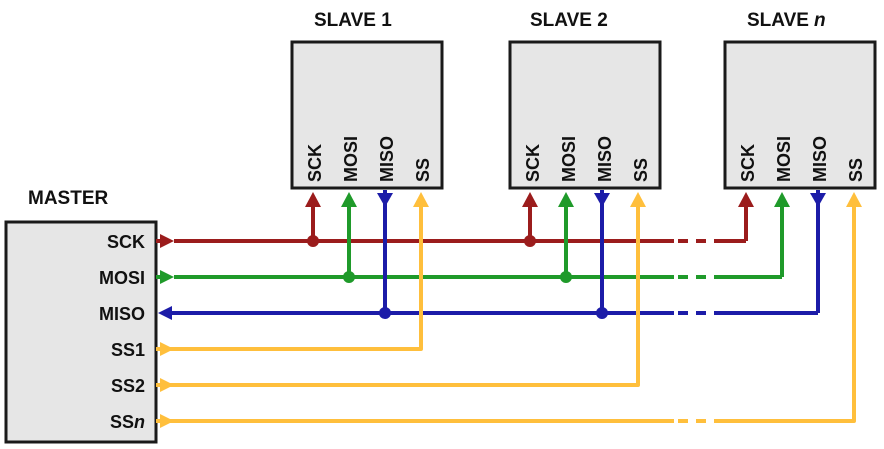 The width and height of the screenshot is (884, 449). I want to click on ss1-line, so click(289, 278).